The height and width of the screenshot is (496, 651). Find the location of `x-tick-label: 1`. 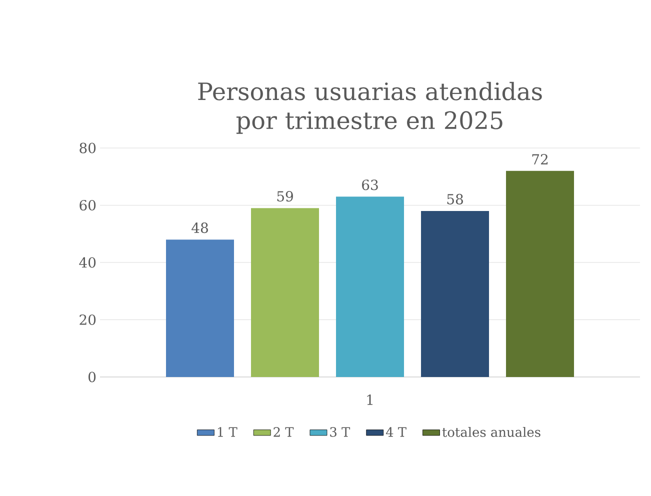

x-tick-label: 1 is located at coordinates (369, 399).